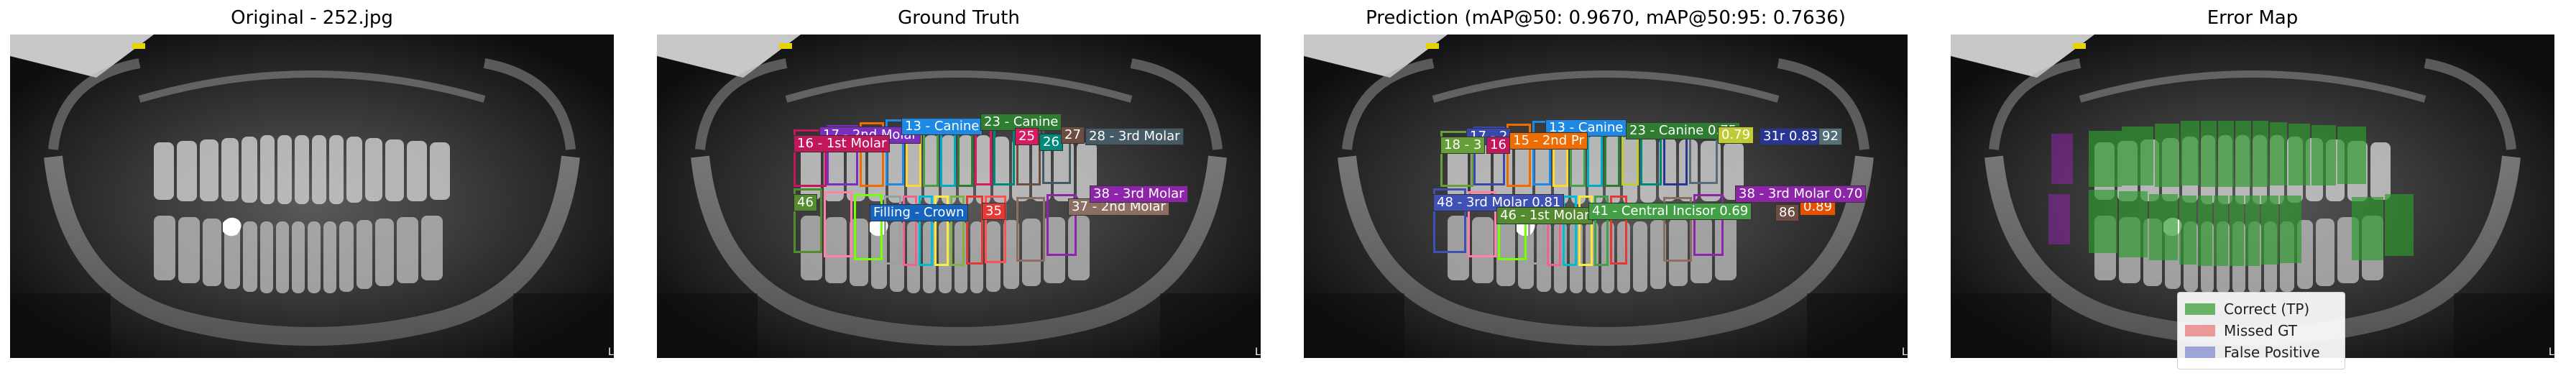 The width and height of the screenshot is (2576, 381). I want to click on legend-item-false-positive: False Positive, so click(2261, 352).